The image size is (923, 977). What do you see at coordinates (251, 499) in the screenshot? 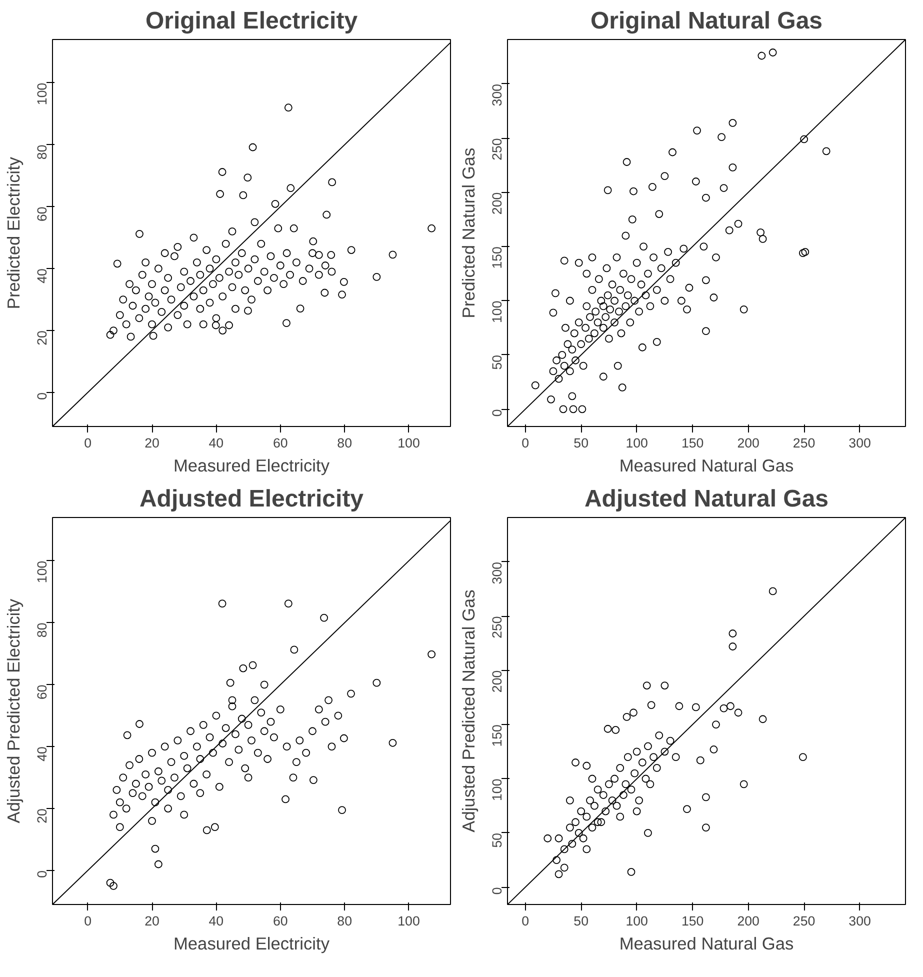
I see `chart-title: Adjusted Electricity` at bounding box center [251, 499].